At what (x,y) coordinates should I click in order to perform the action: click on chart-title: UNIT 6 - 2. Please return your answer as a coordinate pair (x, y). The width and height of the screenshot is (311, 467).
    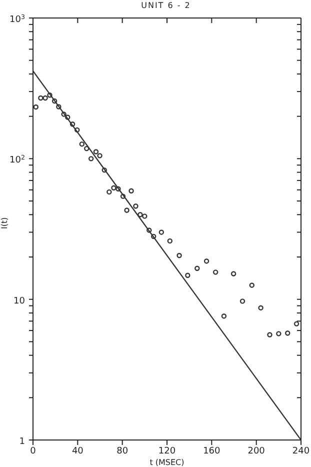
    Looking at the image, I should click on (166, 5).